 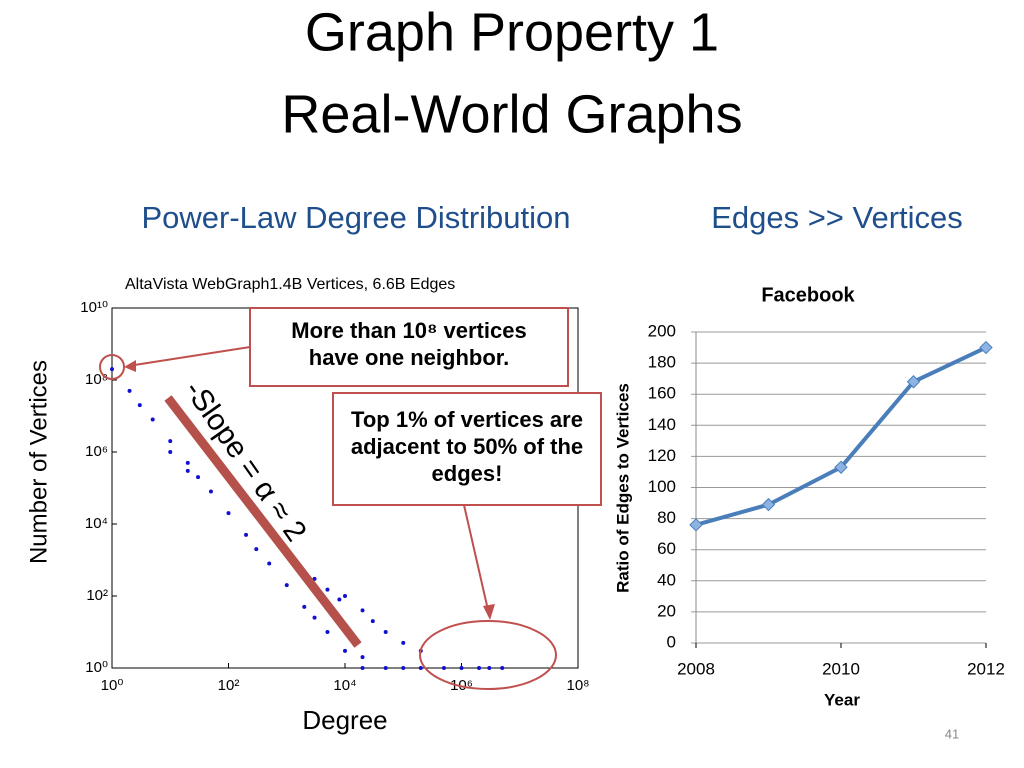 What do you see at coordinates (841, 668) in the screenshot?
I see `x-tick-label: 2010` at bounding box center [841, 668].